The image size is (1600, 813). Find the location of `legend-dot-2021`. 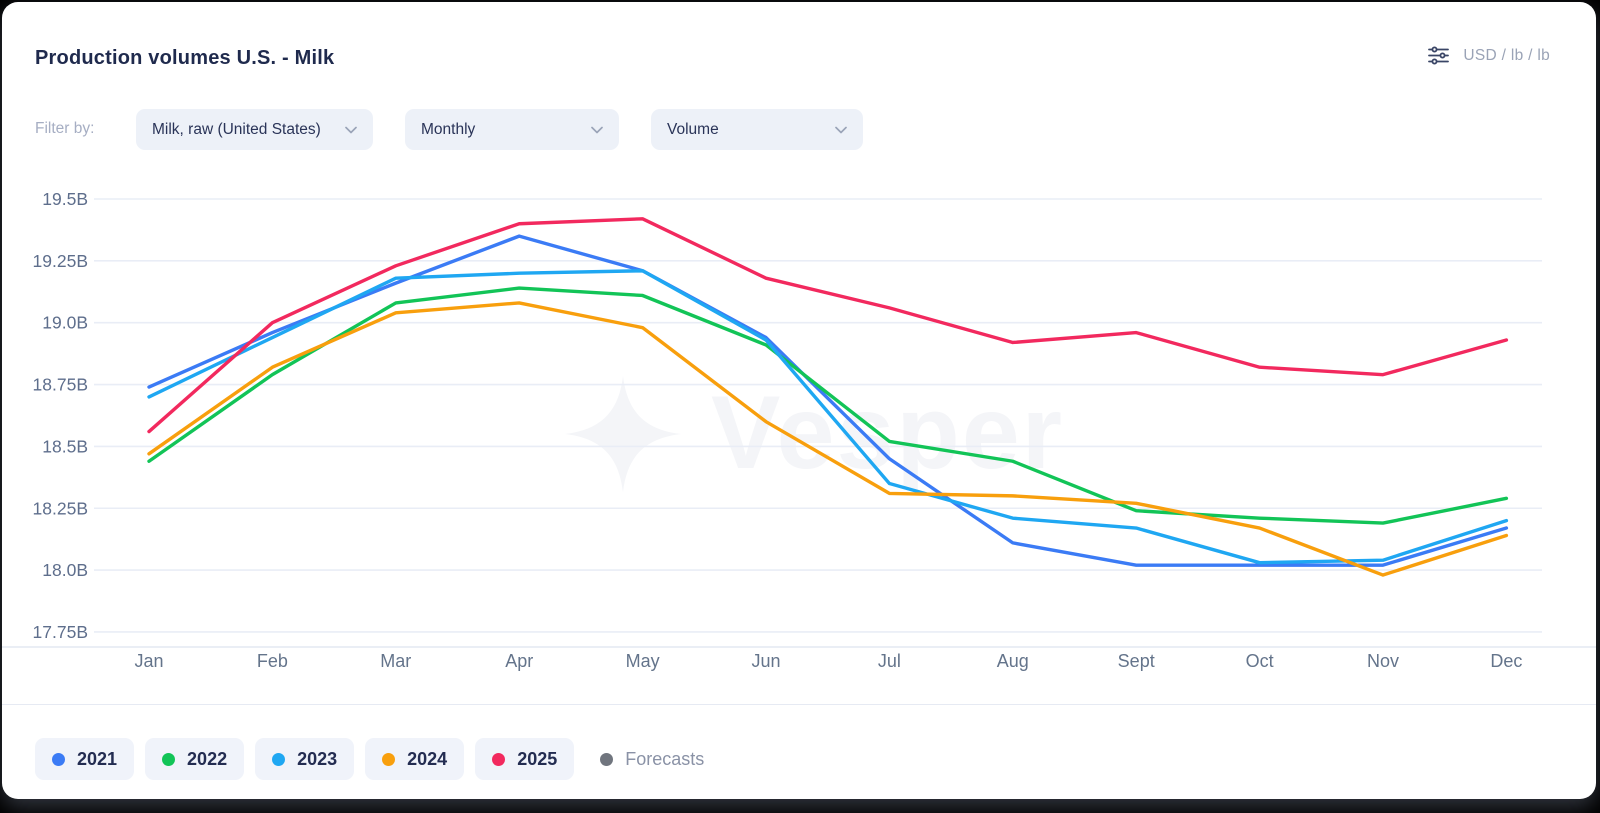

legend-dot-2021 is located at coordinates (58, 759).